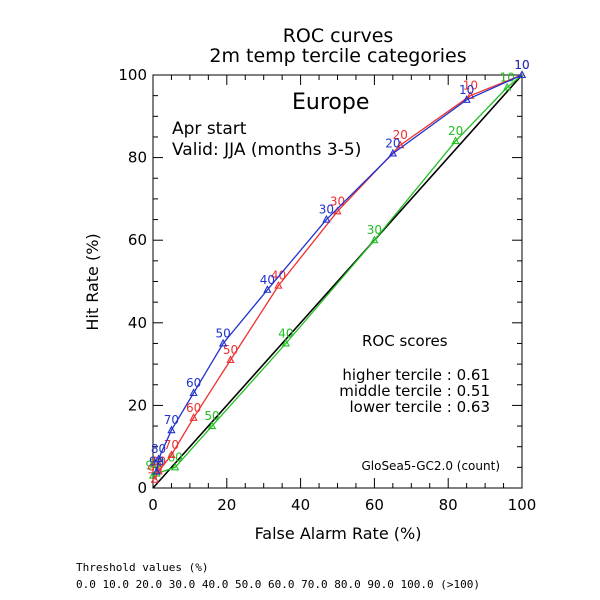 The image size is (600, 600). What do you see at coordinates (337, 56) in the screenshot?
I see `chart-subtitle: 2m temp tercile categories` at bounding box center [337, 56].